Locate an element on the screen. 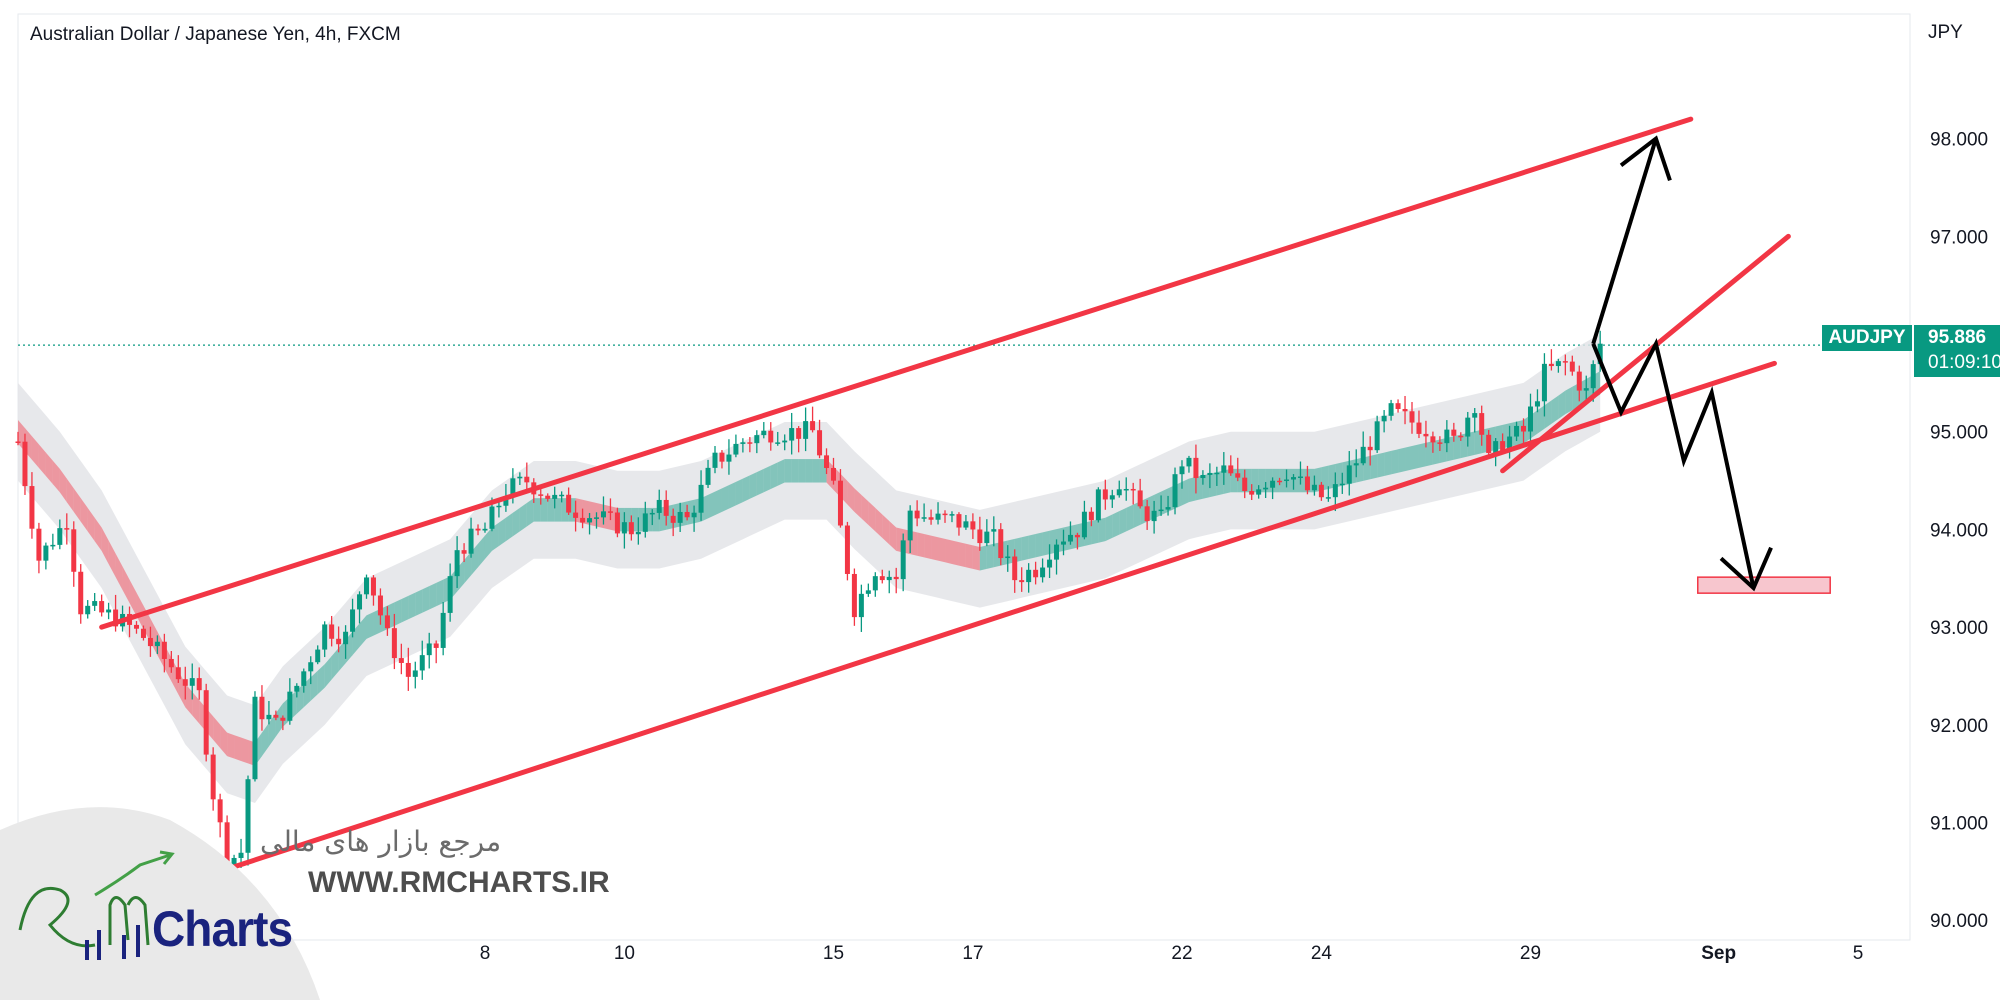 This screenshot has height=1000, width=2000. watermark-url: WWW.RMCHARTS.IR is located at coordinates (459, 882).